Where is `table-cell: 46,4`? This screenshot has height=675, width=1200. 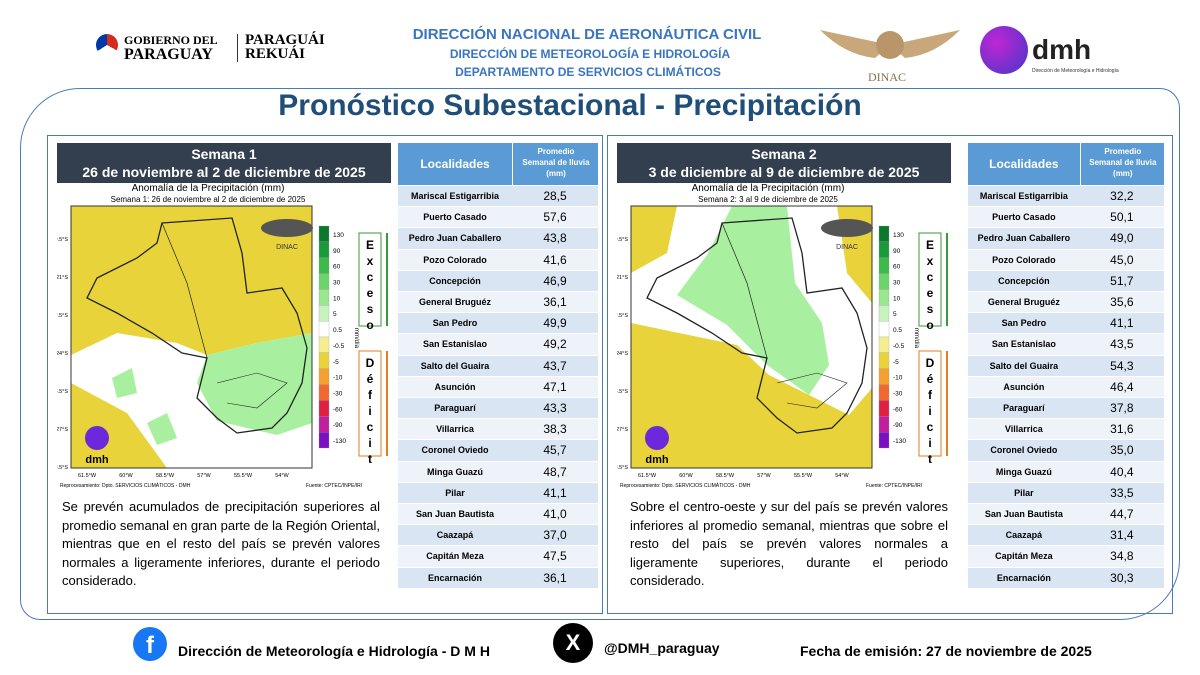 table-cell: 46,4 is located at coordinates (1122, 386).